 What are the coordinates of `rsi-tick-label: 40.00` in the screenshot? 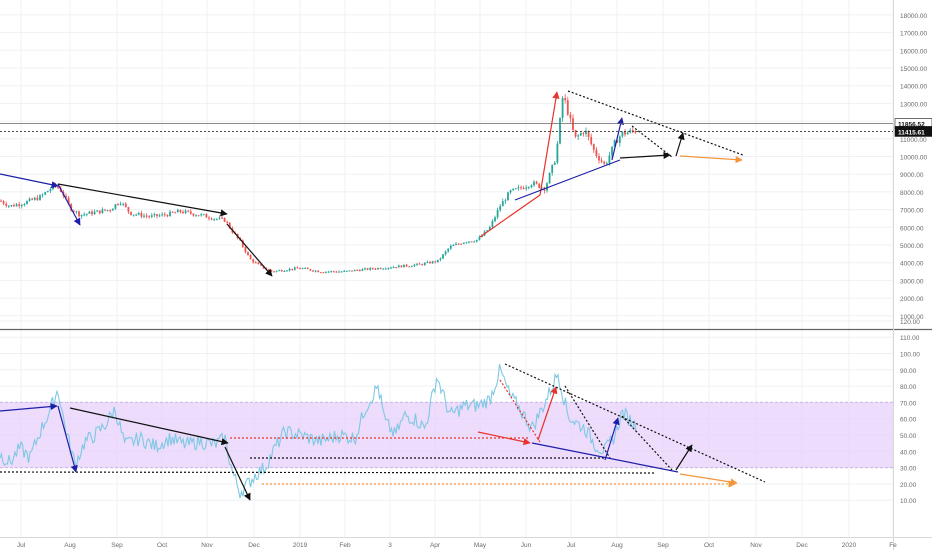 It's located at (908, 452).